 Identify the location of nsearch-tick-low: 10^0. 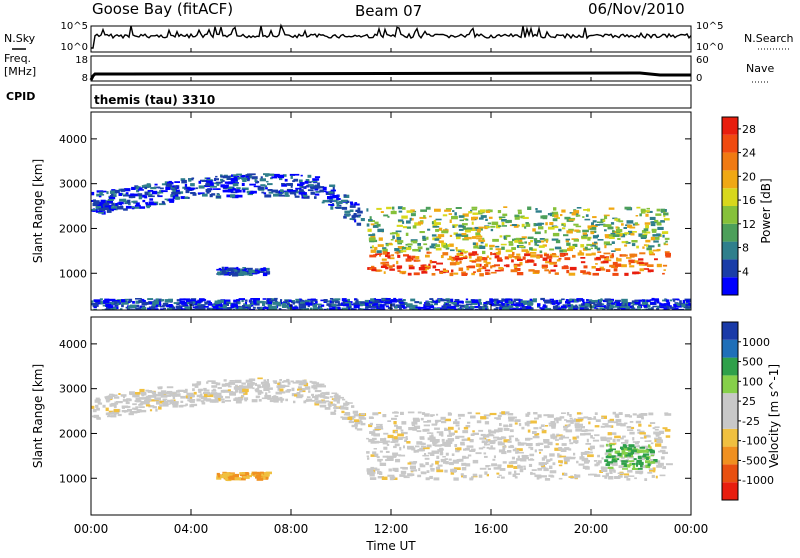
(709, 47).